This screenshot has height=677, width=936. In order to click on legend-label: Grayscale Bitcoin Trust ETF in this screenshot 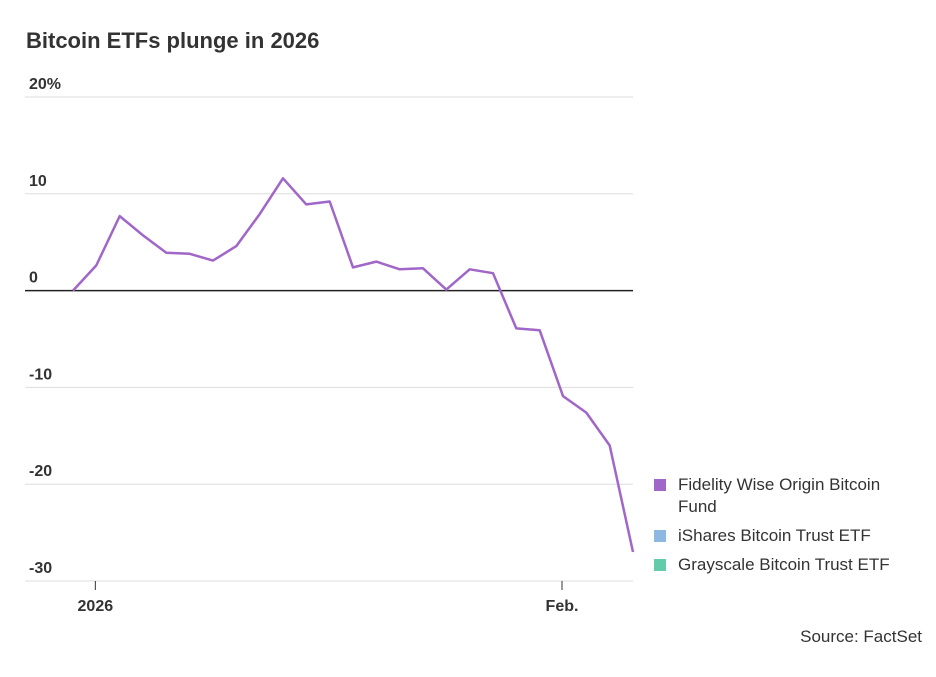, I will do `click(784, 564)`.